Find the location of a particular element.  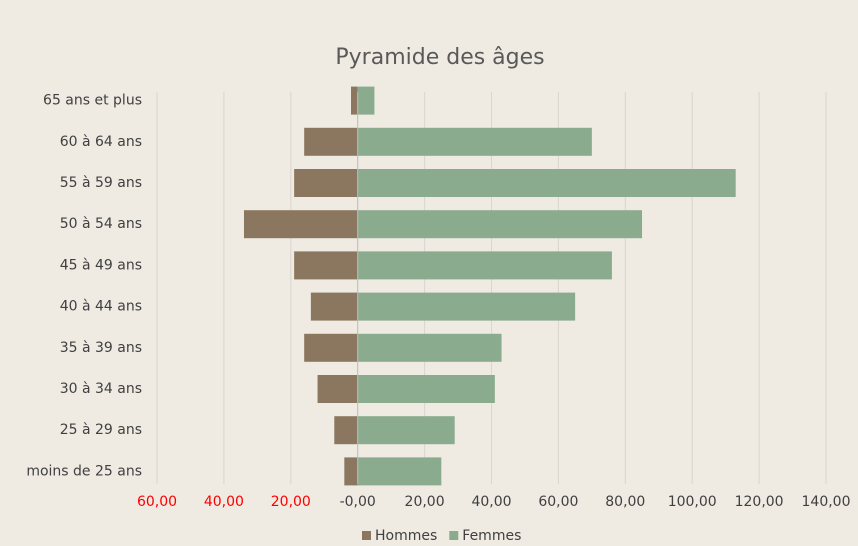

y-tick-label: 50 à 54 ans is located at coordinates (101, 224).